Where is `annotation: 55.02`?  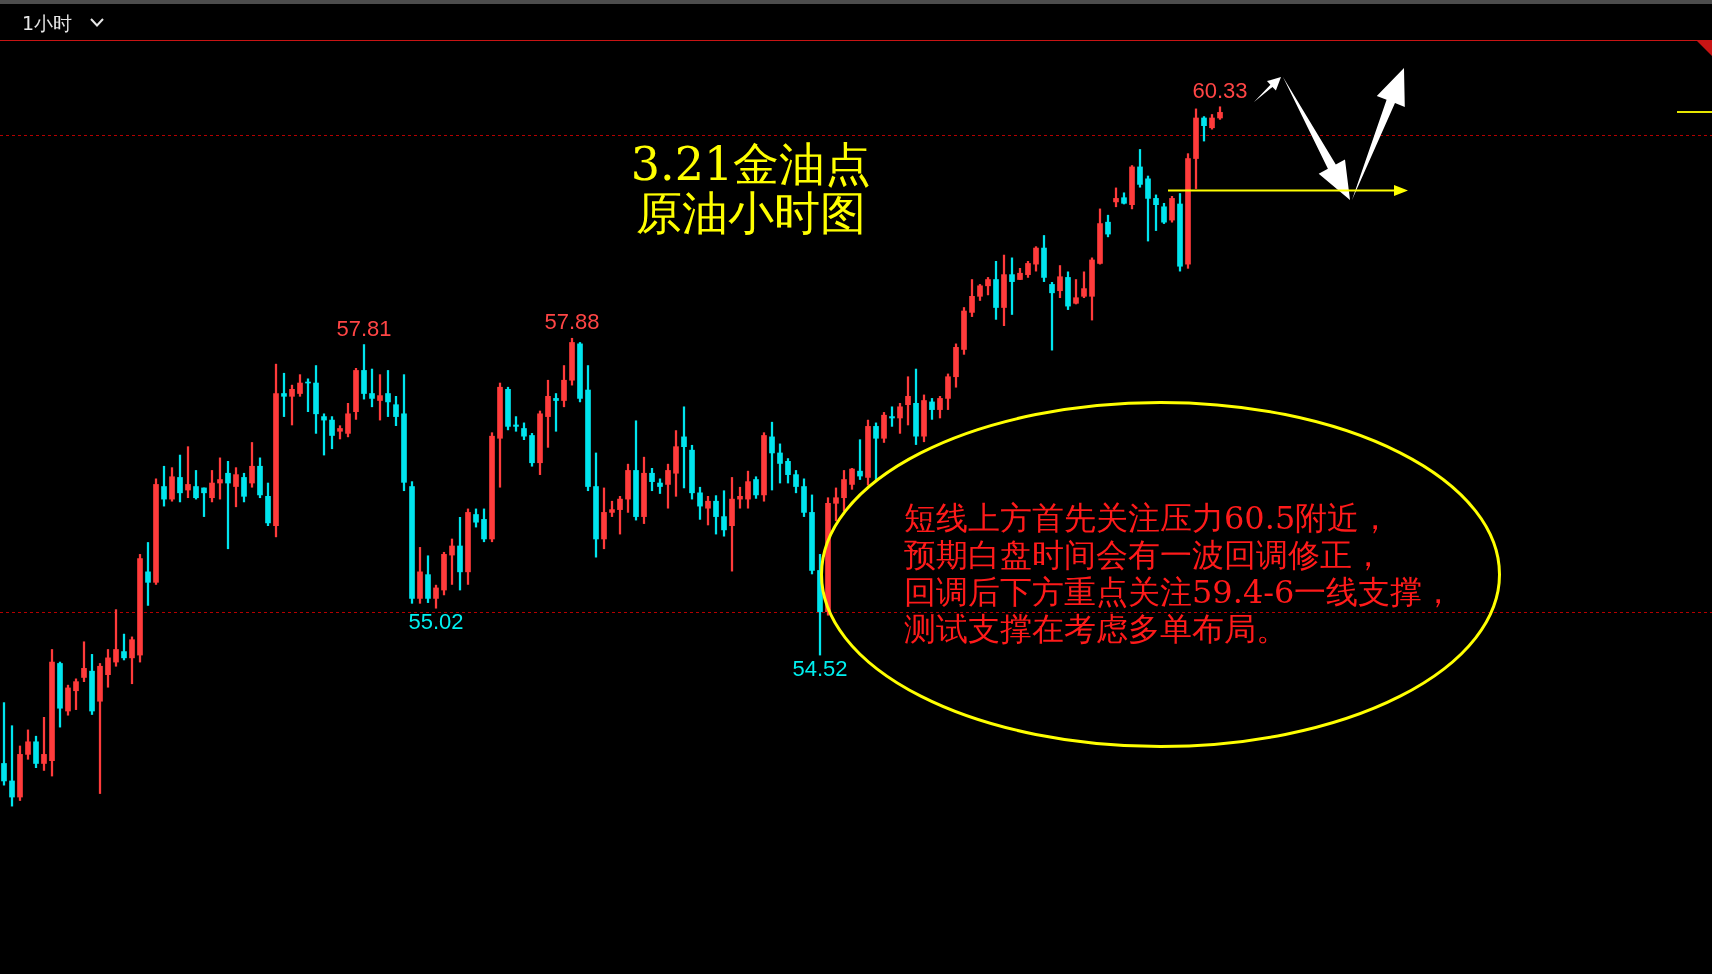
annotation: 55.02 is located at coordinates (436, 622).